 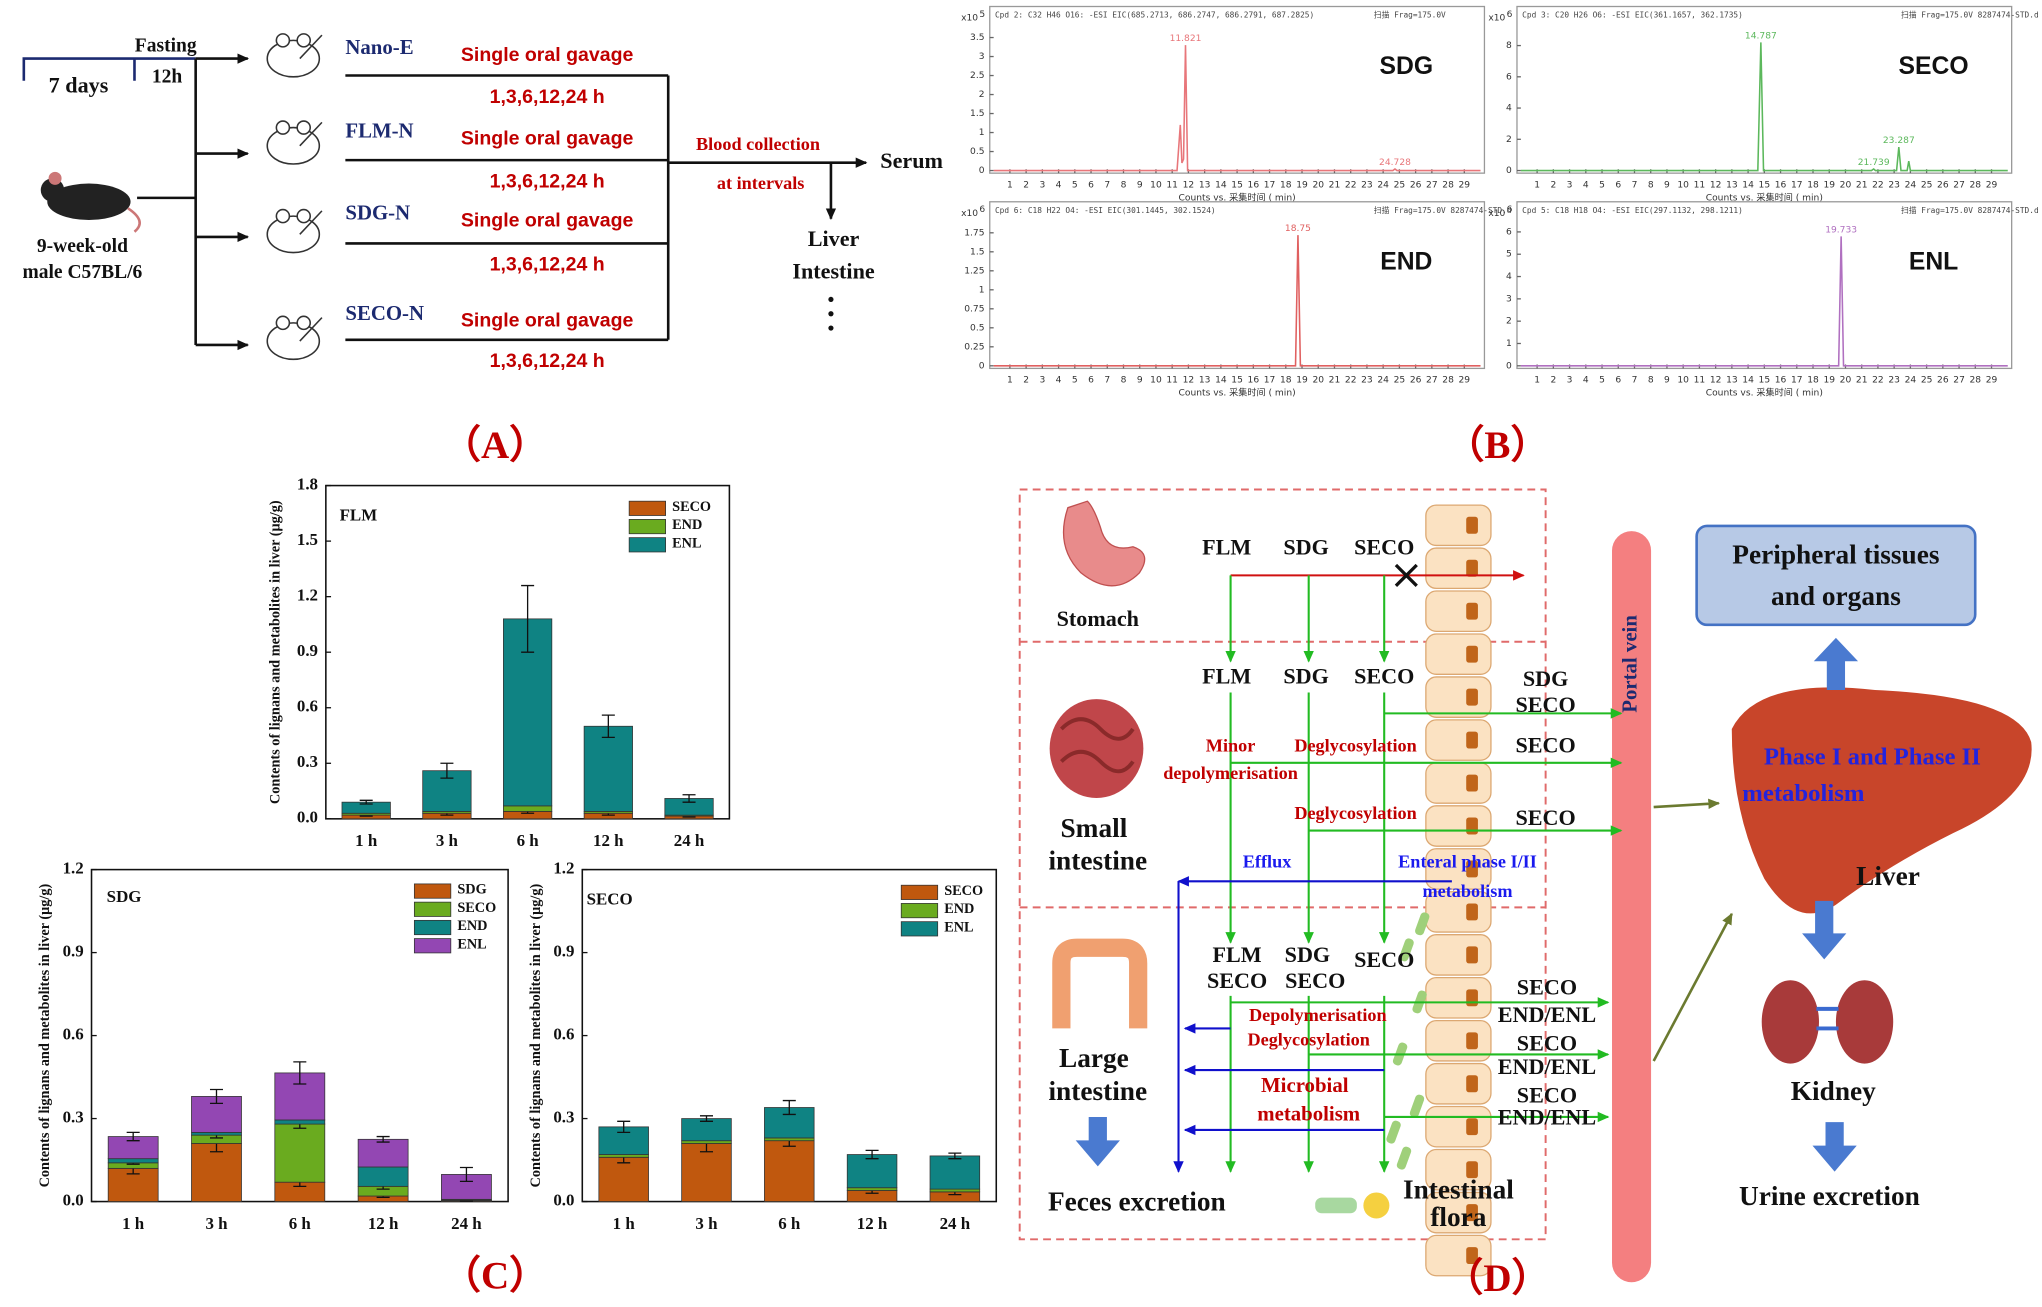 I want to click on x-tick-label: 13, so click(x=1205, y=381).